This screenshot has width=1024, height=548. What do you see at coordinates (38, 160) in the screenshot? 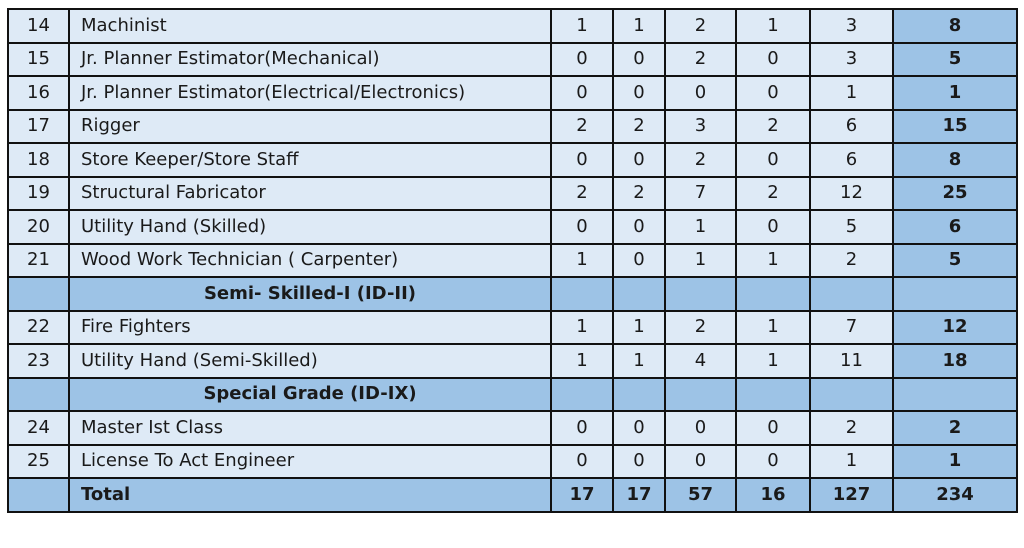
I see `serial-number: 18` at bounding box center [38, 160].